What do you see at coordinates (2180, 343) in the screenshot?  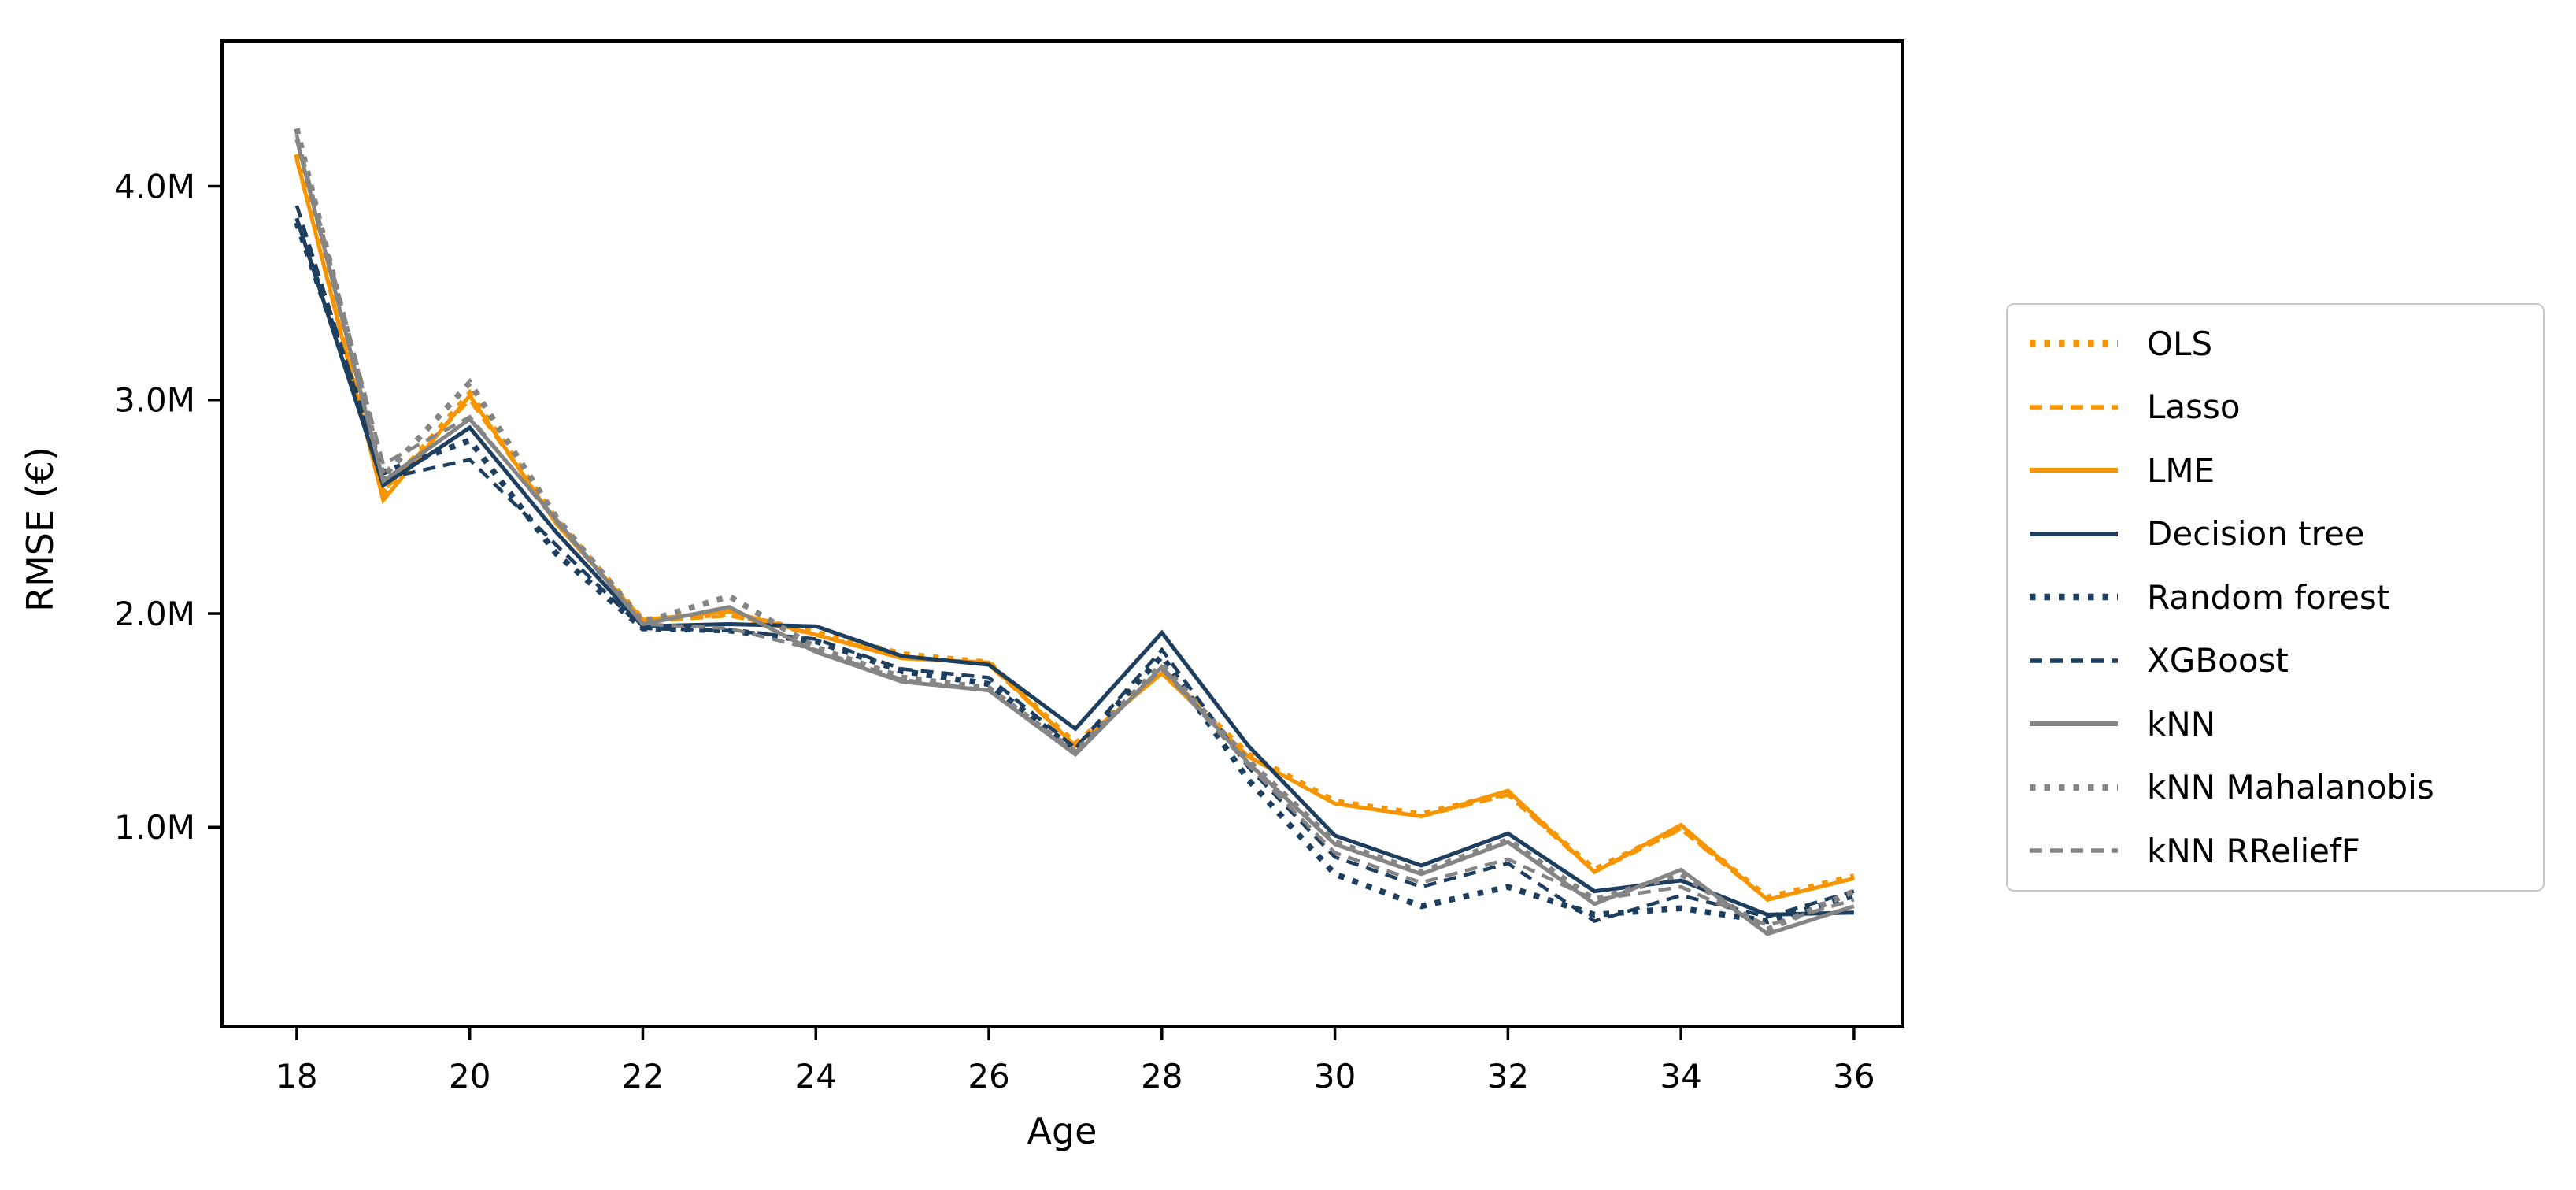 I see `legend-label: OLS` at bounding box center [2180, 343].